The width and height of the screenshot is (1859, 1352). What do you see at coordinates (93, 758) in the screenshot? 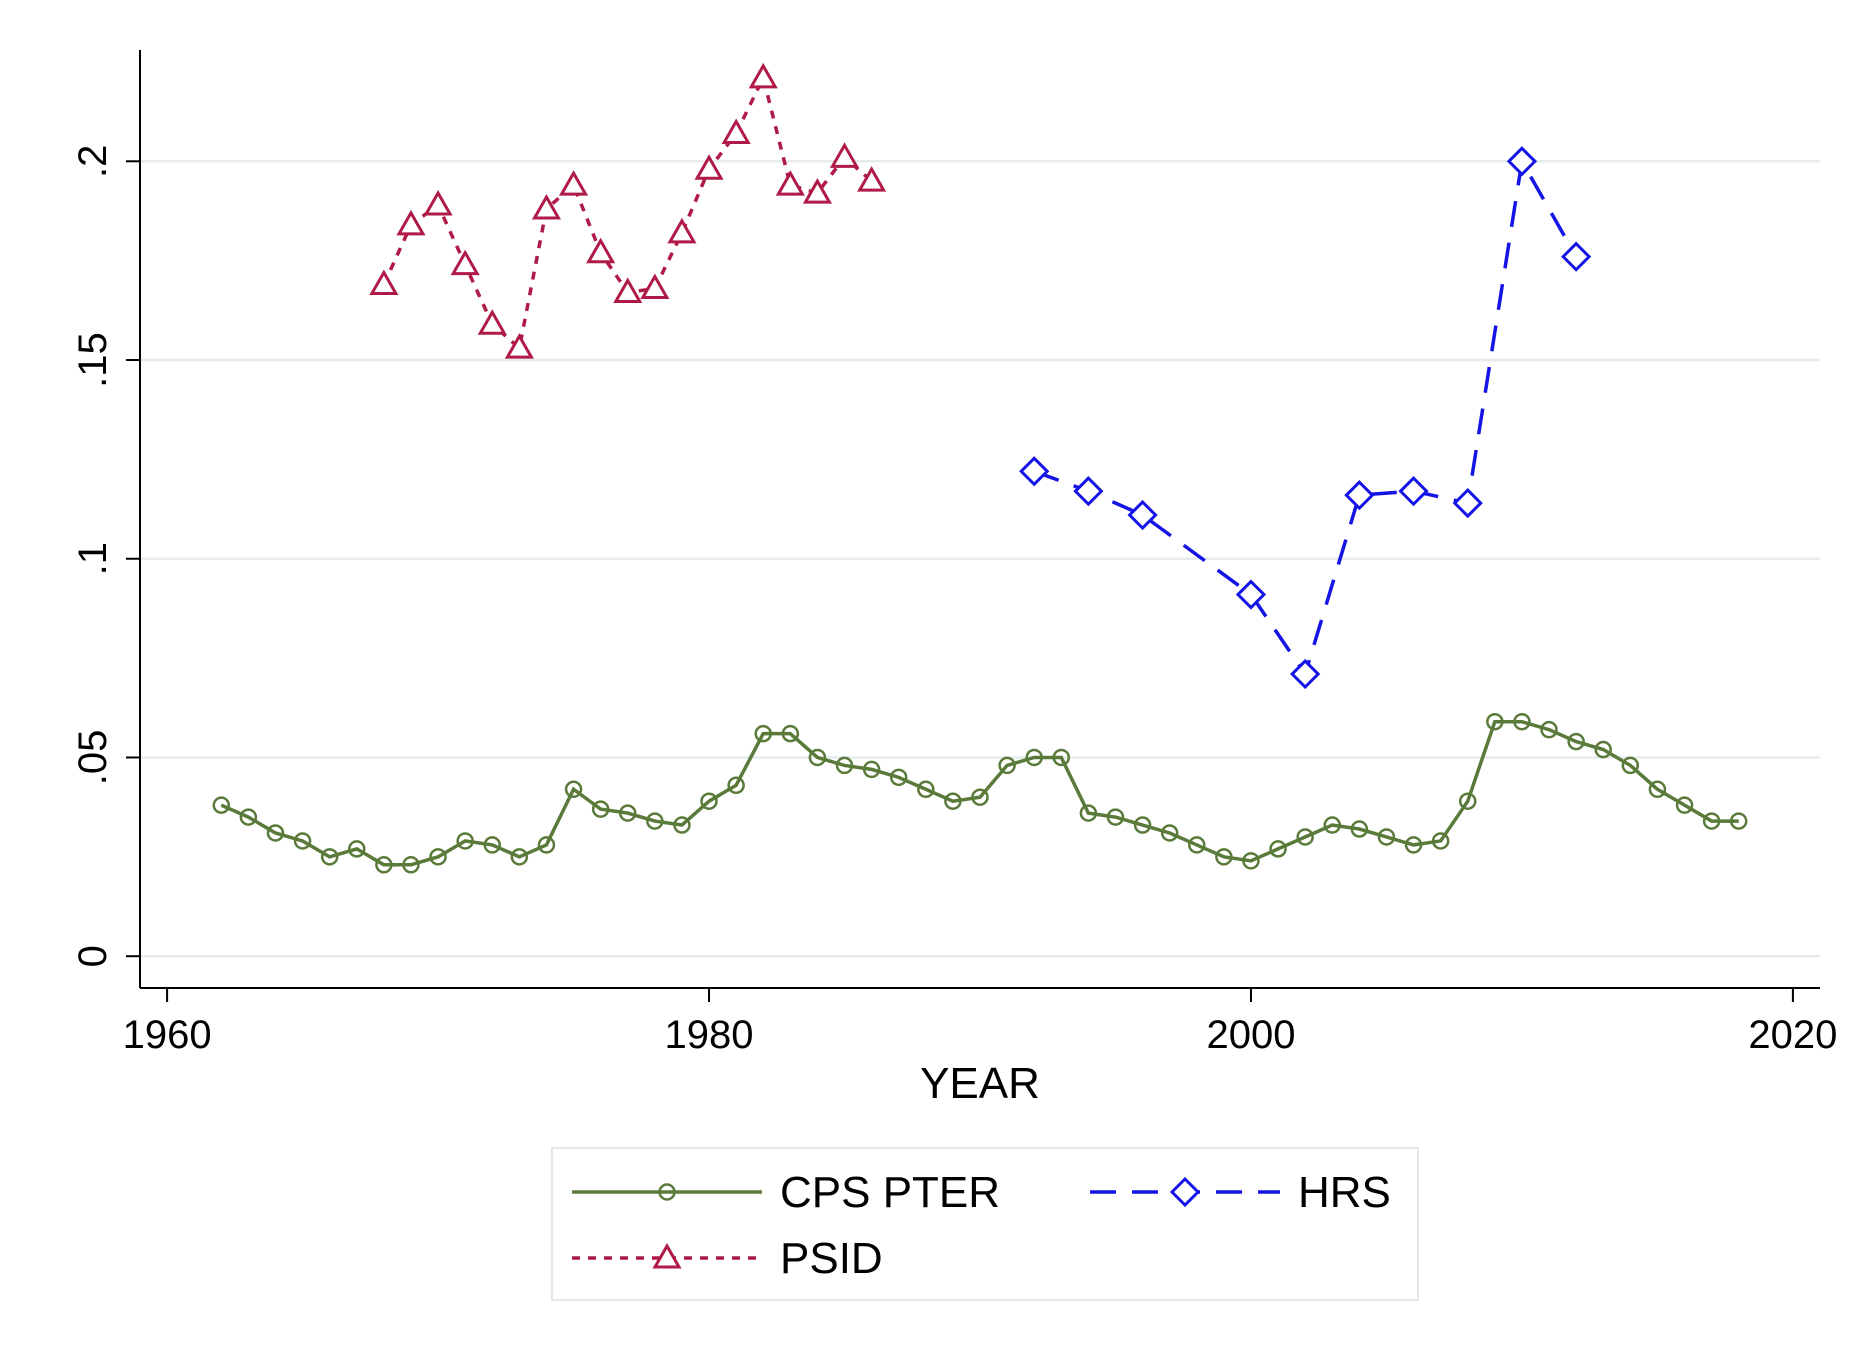
I see `y-tick-label-1: .05` at bounding box center [93, 758].